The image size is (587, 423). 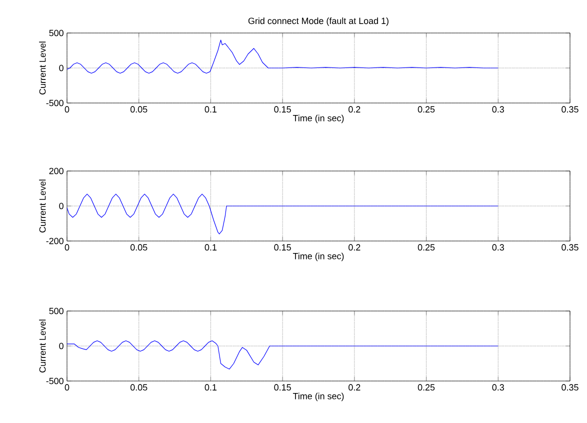 I want to click on chart-title: Grid connect Mode (fault at Load 1), so click(x=318, y=21).